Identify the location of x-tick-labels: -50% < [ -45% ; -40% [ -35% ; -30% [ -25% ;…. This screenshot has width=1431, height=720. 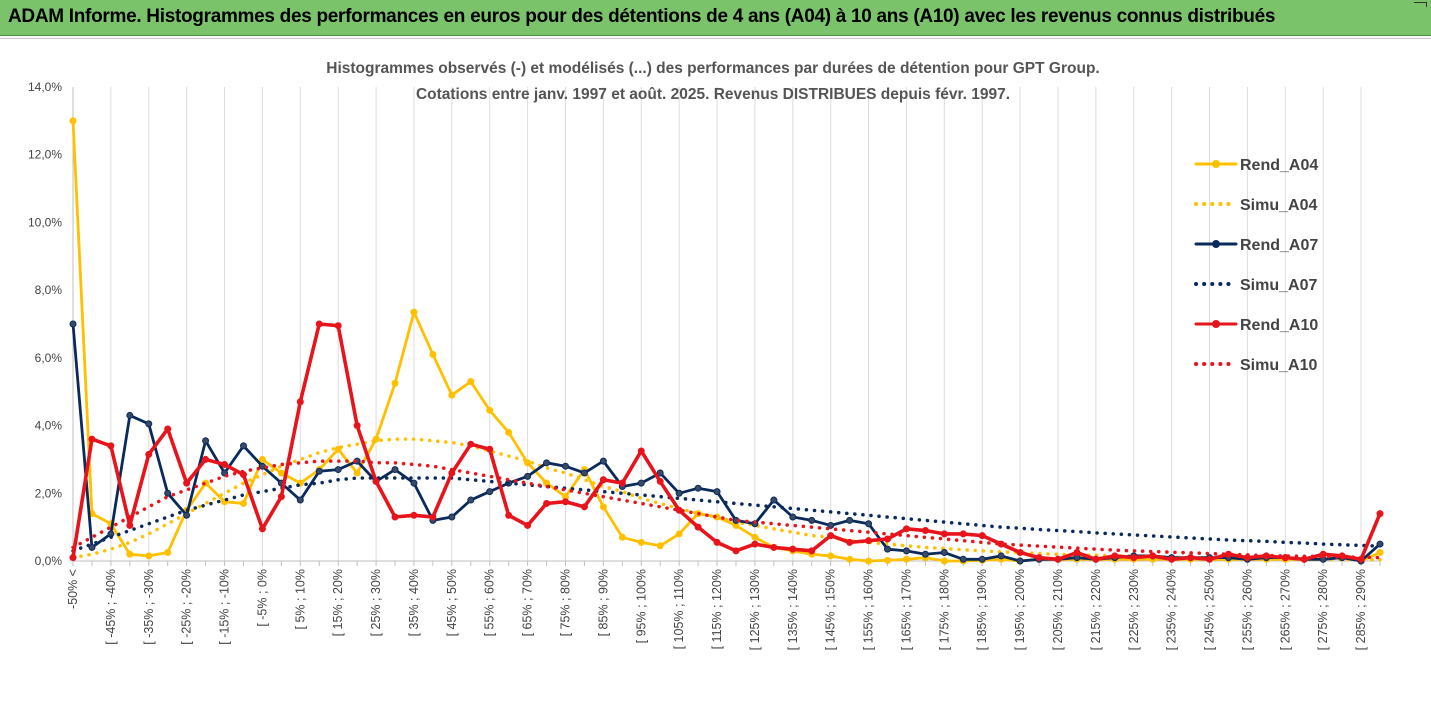
(717, 609).